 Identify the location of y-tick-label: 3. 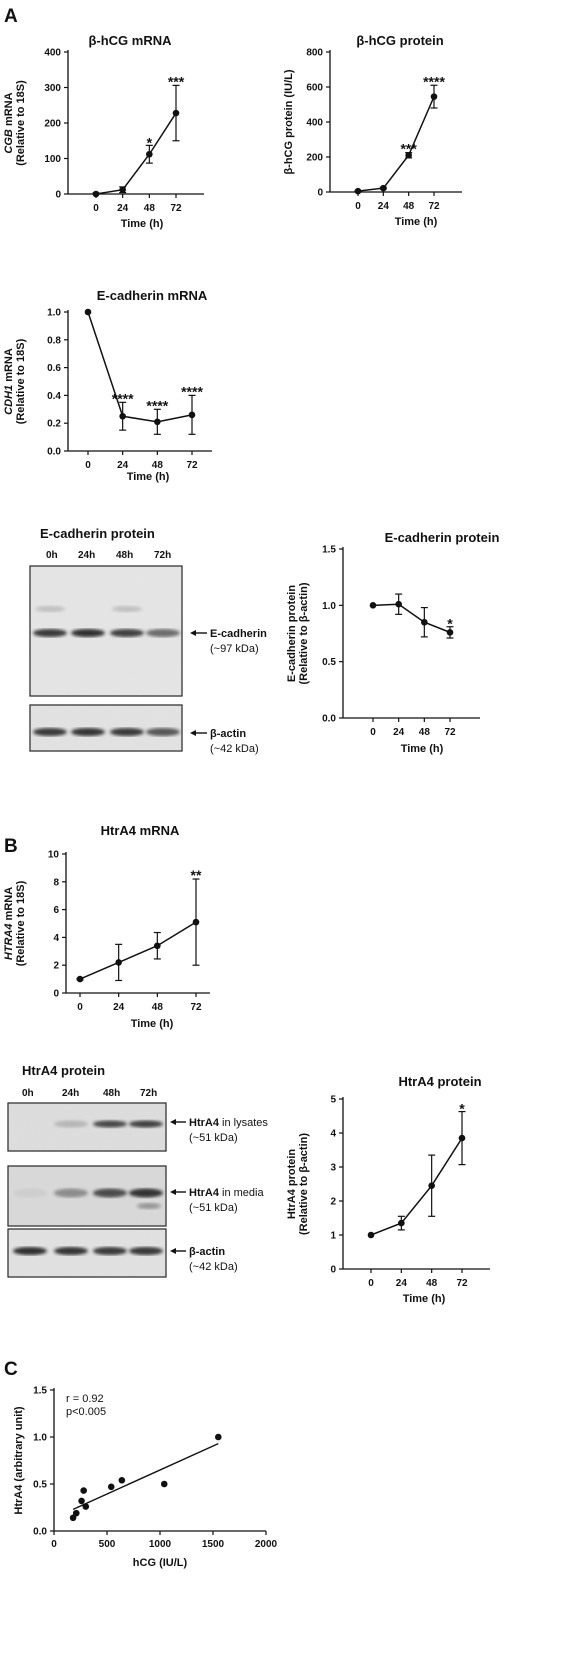
(333, 1168).